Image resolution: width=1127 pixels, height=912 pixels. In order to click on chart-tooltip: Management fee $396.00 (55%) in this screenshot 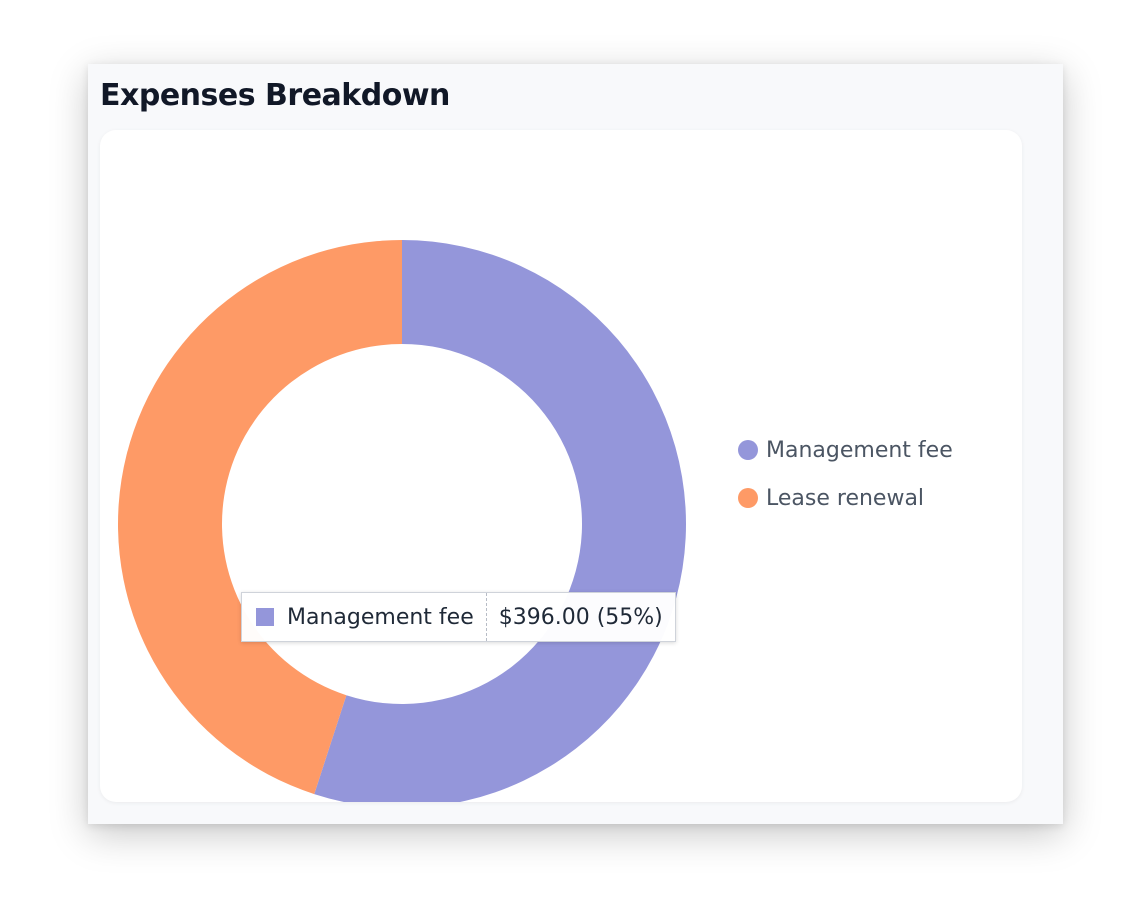, I will do `click(458, 617)`.